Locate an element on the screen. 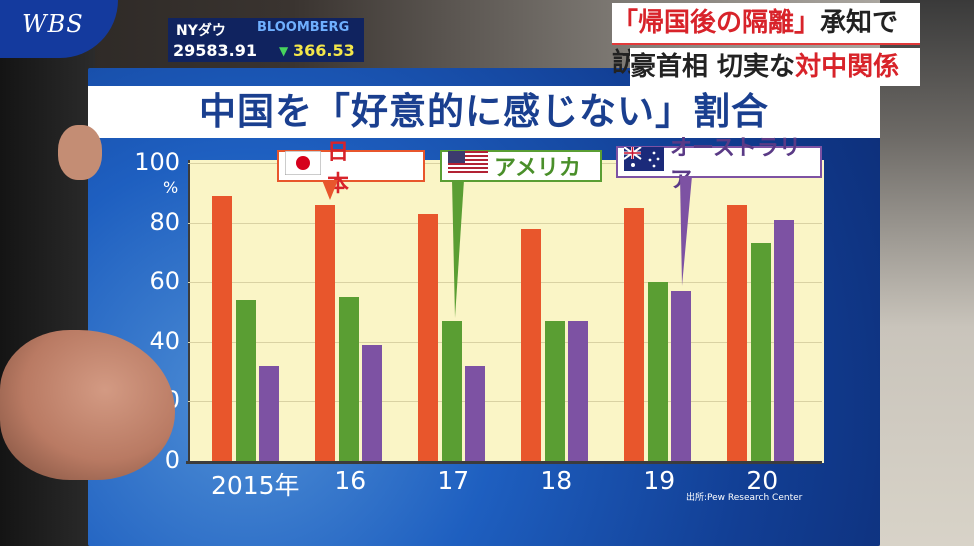 This screenshot has width=974, height=546. chart-source: 出所:Pew Research Center is located at coordinates (744, 498).